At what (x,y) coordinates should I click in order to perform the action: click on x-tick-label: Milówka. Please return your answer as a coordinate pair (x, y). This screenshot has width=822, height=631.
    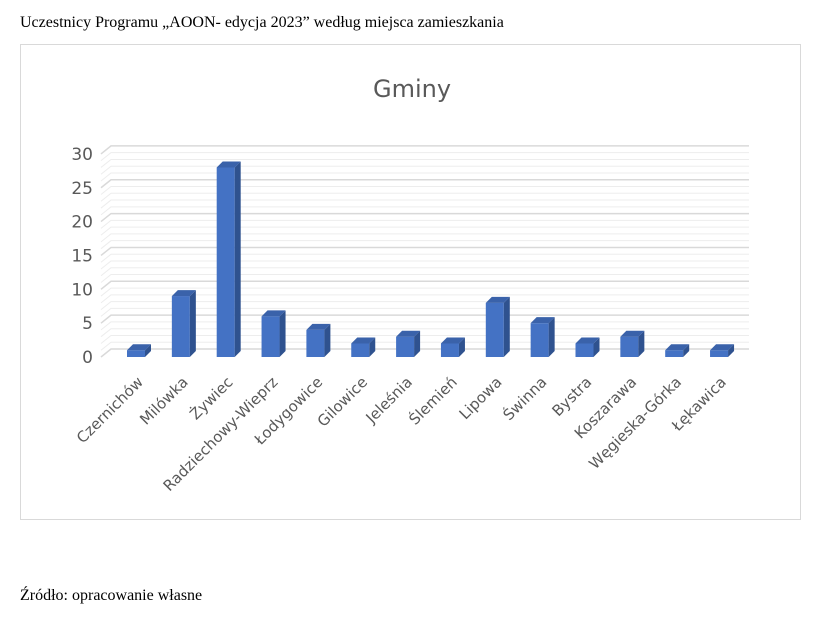
    Looking at the image, I should click on (163, 400).